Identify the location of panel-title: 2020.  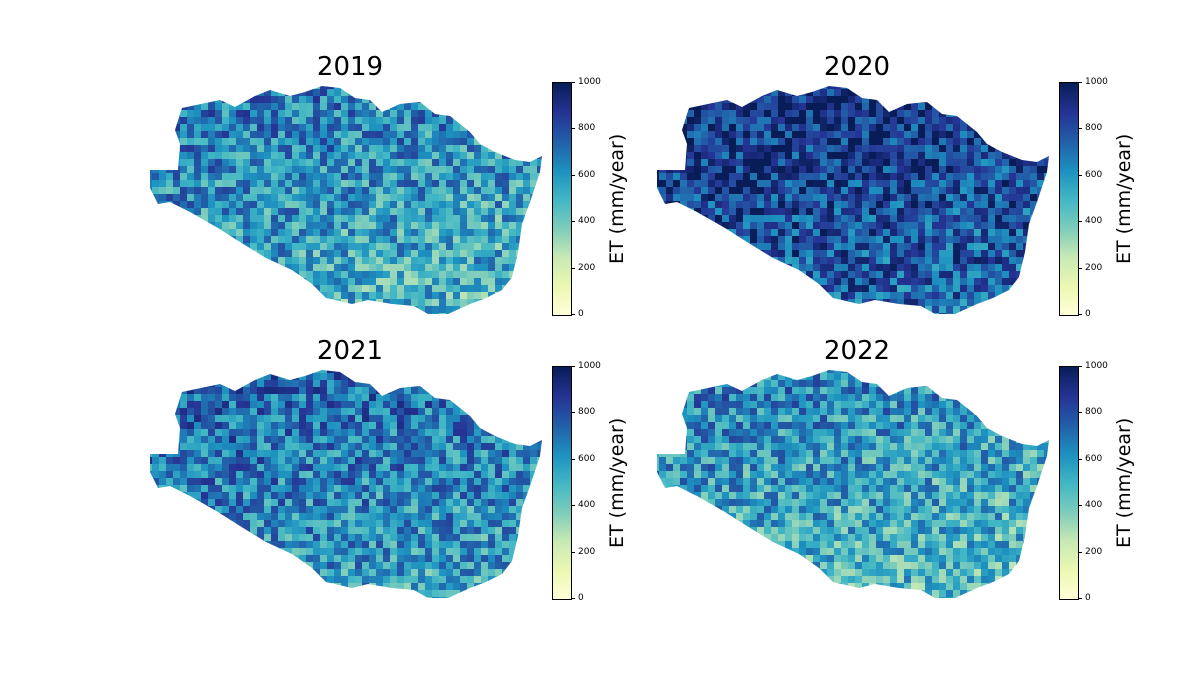
(857, 67).